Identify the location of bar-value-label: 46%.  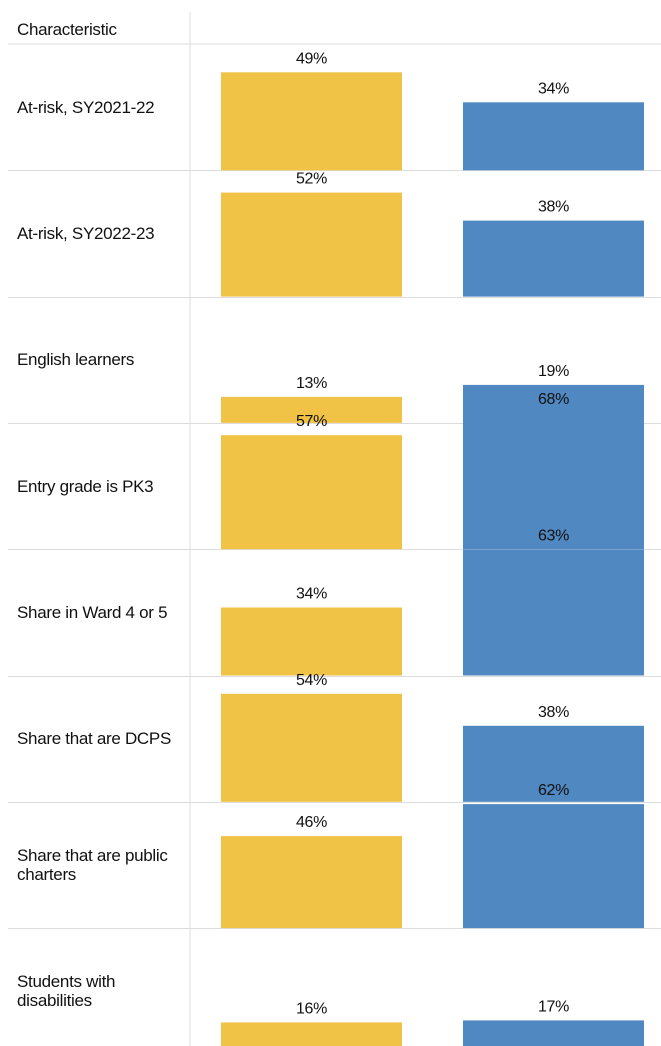
(311, 822).